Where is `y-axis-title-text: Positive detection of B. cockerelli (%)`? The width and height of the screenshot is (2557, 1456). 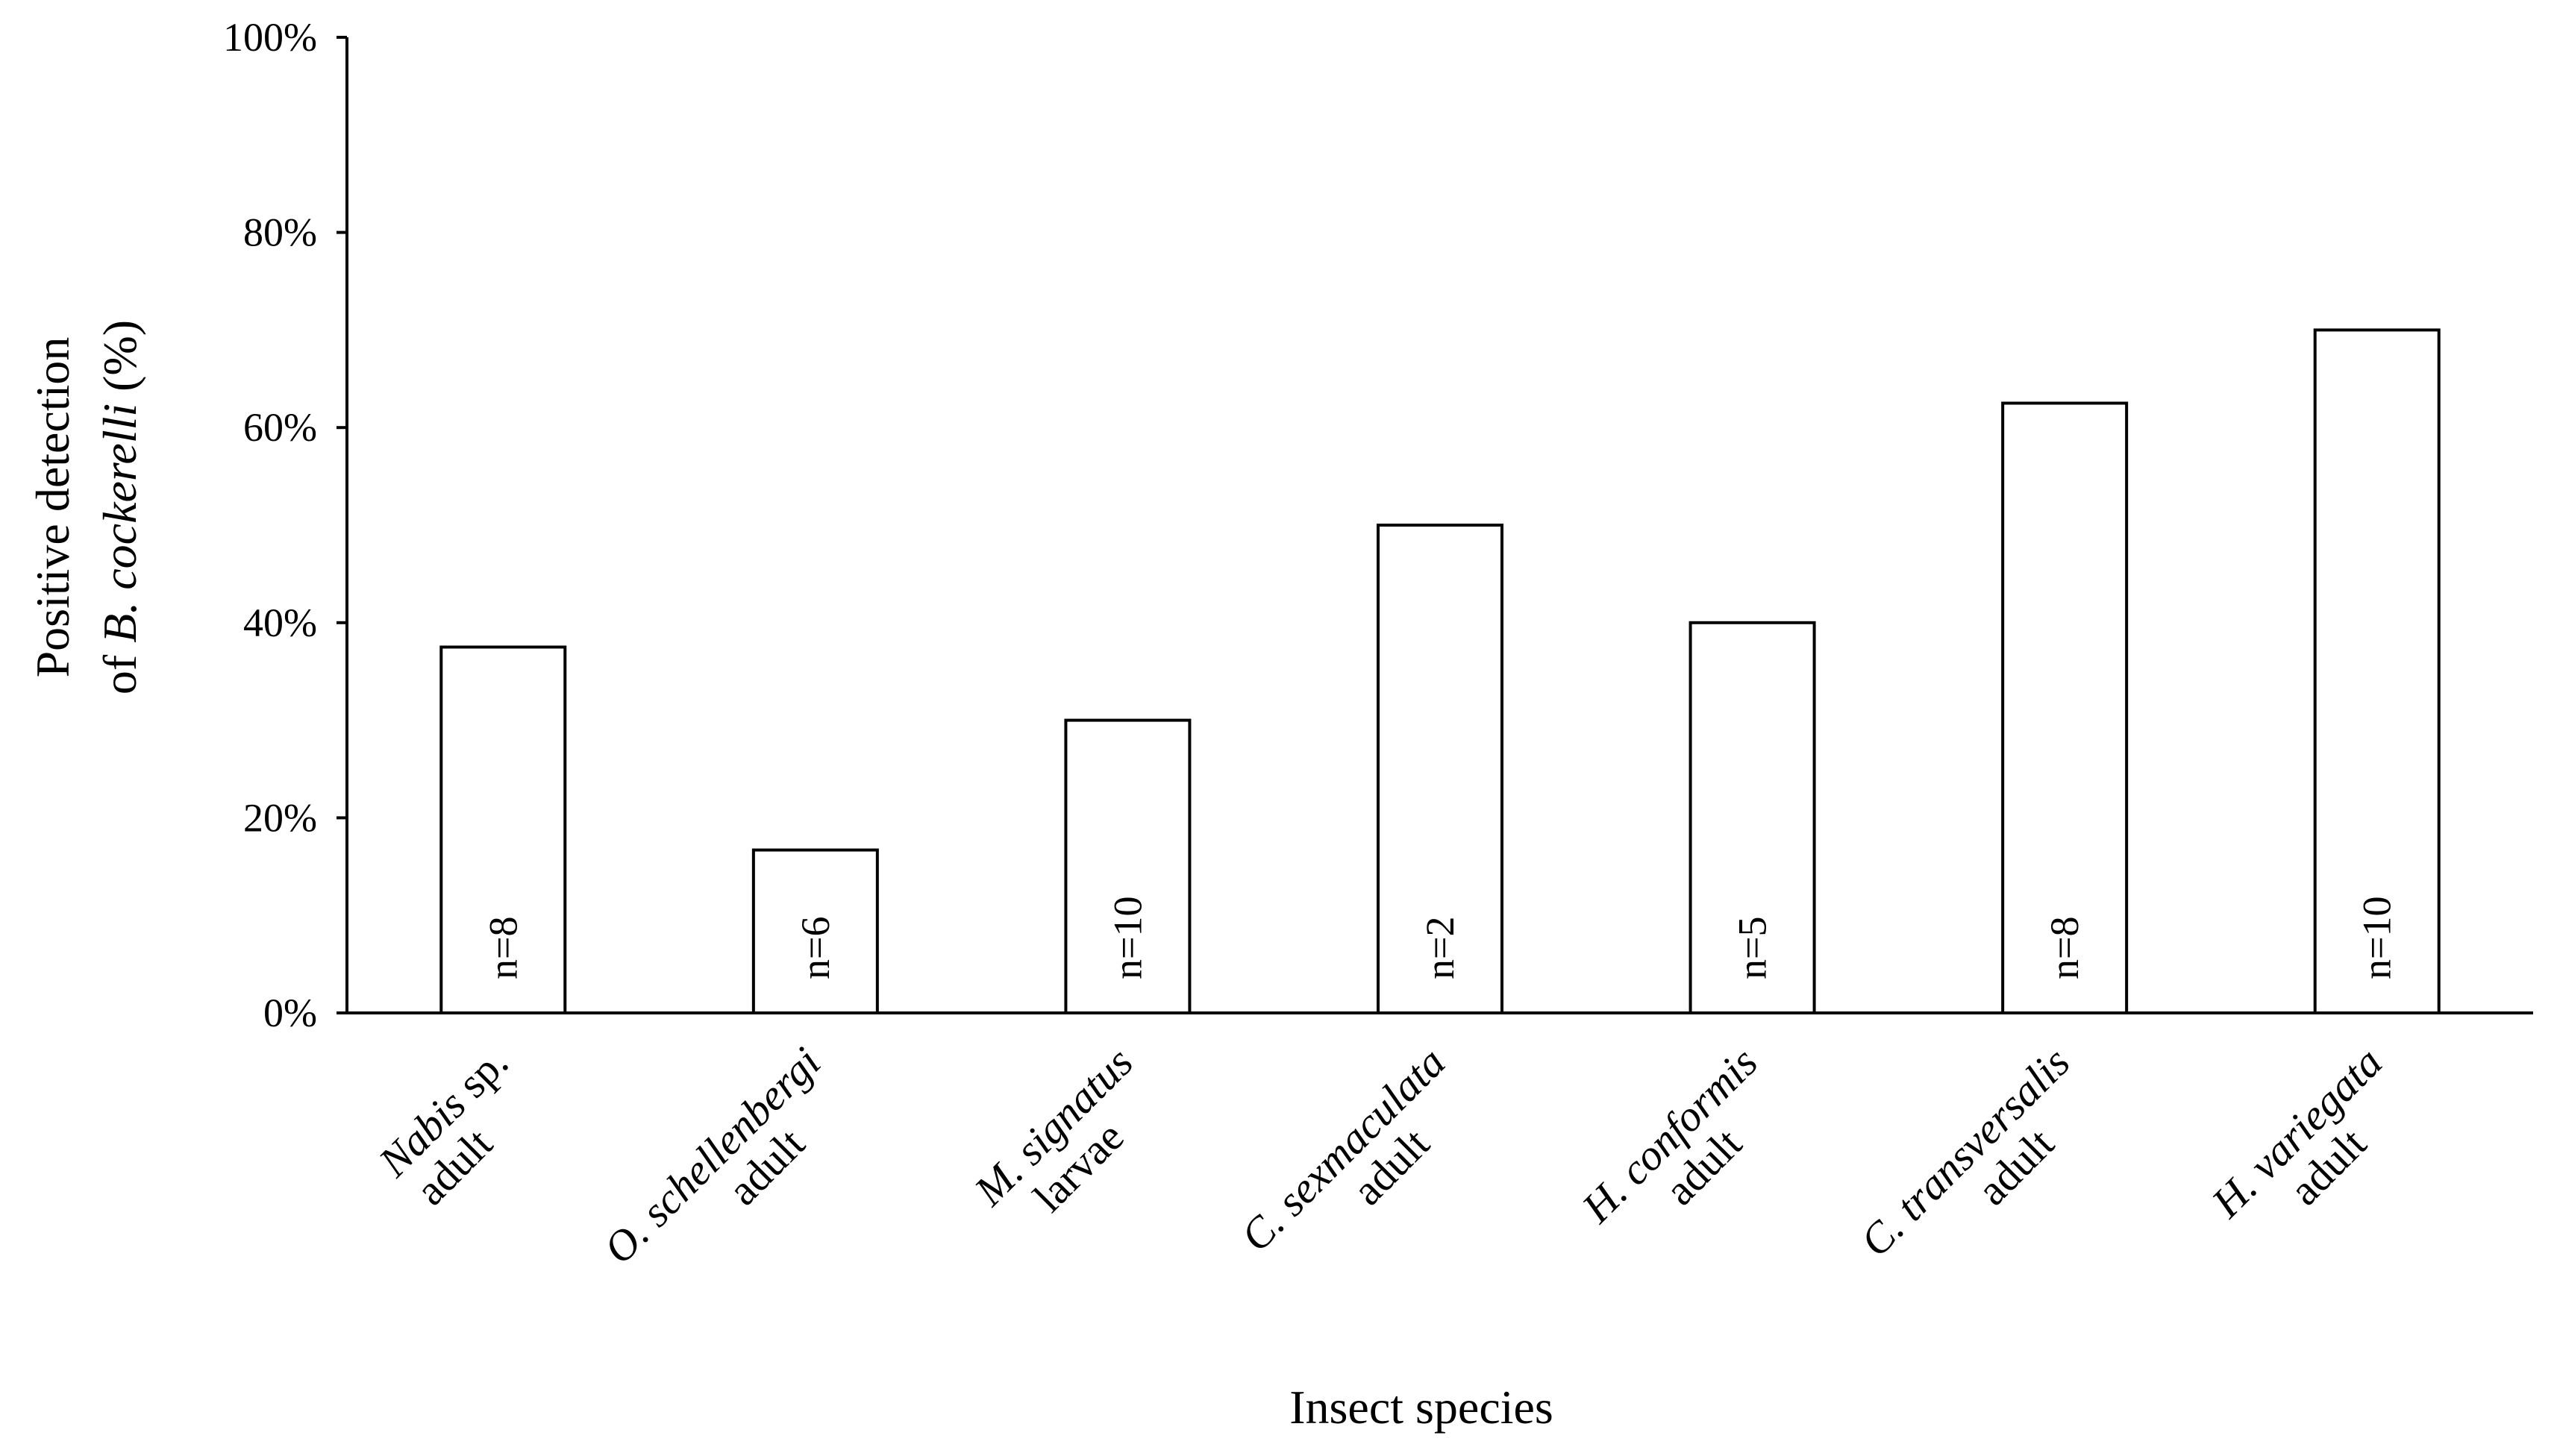 y-axis-title-text: Positive detection of B. cockerelli (%) is located at coordinates (86, 507).